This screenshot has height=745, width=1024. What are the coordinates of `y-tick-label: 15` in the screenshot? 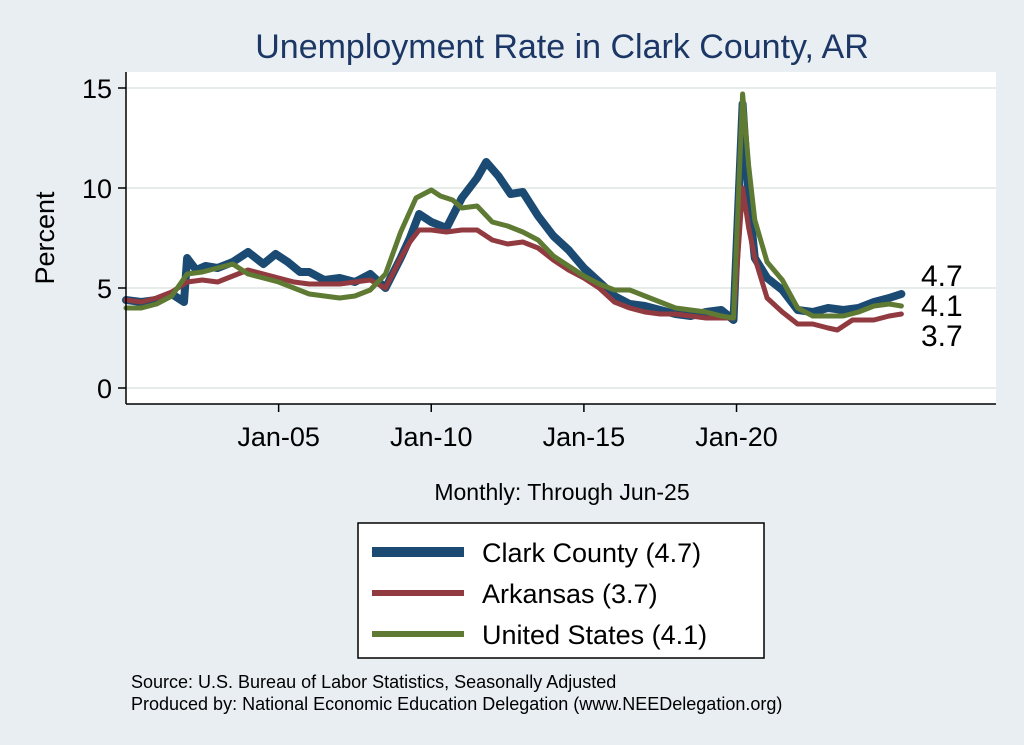 It's located at (97, 89).